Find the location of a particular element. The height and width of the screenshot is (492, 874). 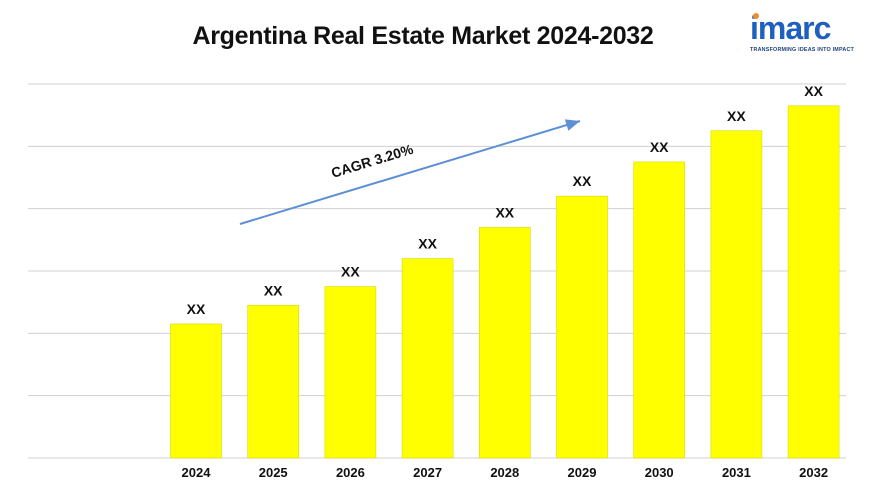

x-axis-ticks: 2024 2025 2026 2027 2028 2029 2030 2031 2032 is located at coordinates (505, 472).